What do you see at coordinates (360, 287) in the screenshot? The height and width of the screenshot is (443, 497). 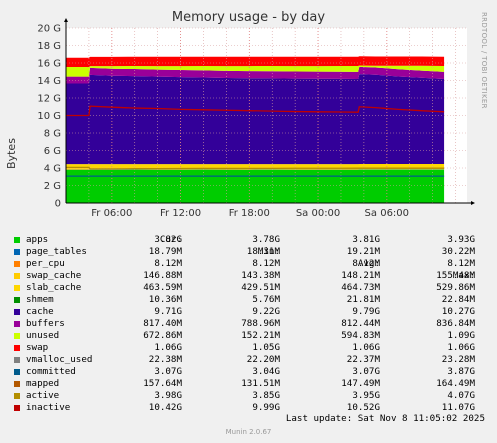 I see `legend-avg: 464.73M` at bounding box center [360, 287].